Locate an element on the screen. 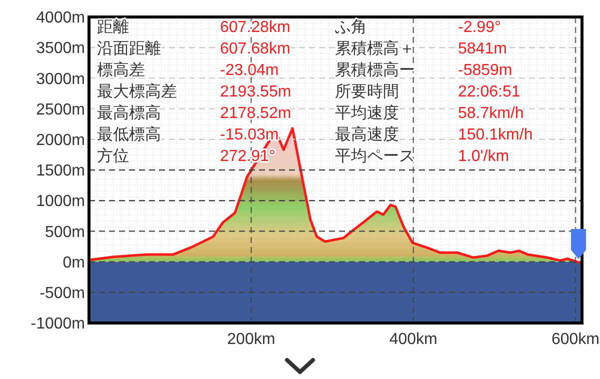 The height and width of the screenshot is (379, 600). y-tick-label: 1000m is located at coordinates (60, 201).